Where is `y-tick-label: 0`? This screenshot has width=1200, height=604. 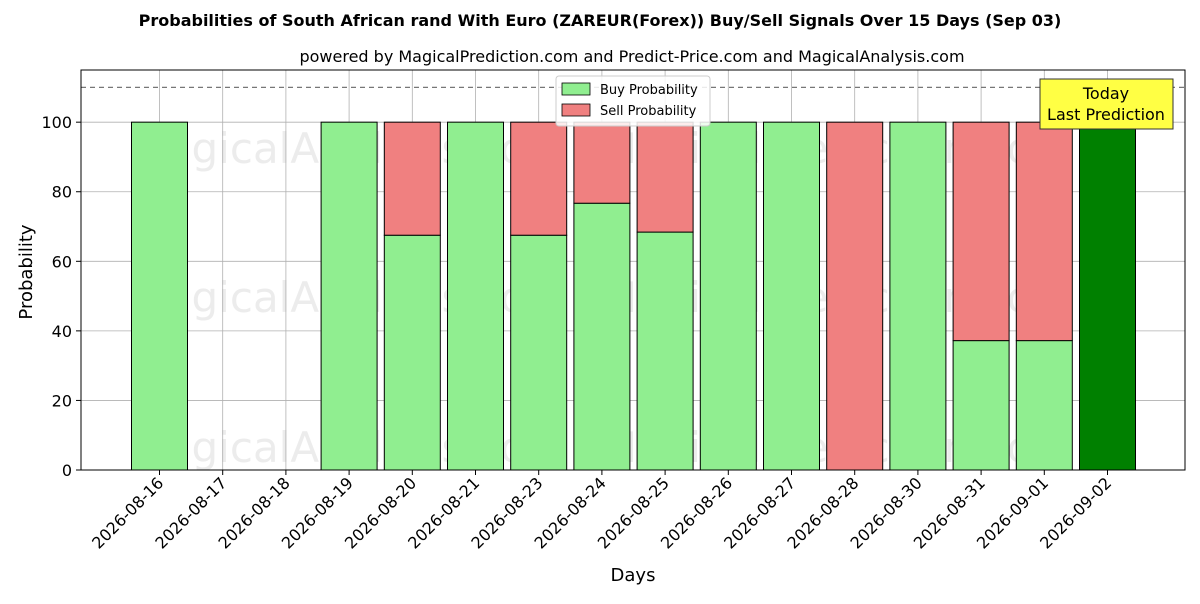 y-tick-label: 0 is located at coordinates (67, 470).